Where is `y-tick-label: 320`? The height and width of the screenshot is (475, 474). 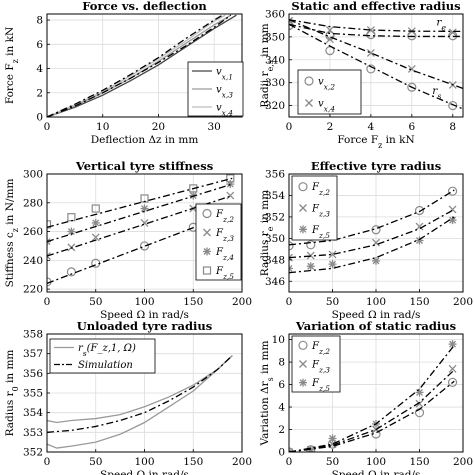
y-tick-label: 320 is located at coordinates (275, 106).